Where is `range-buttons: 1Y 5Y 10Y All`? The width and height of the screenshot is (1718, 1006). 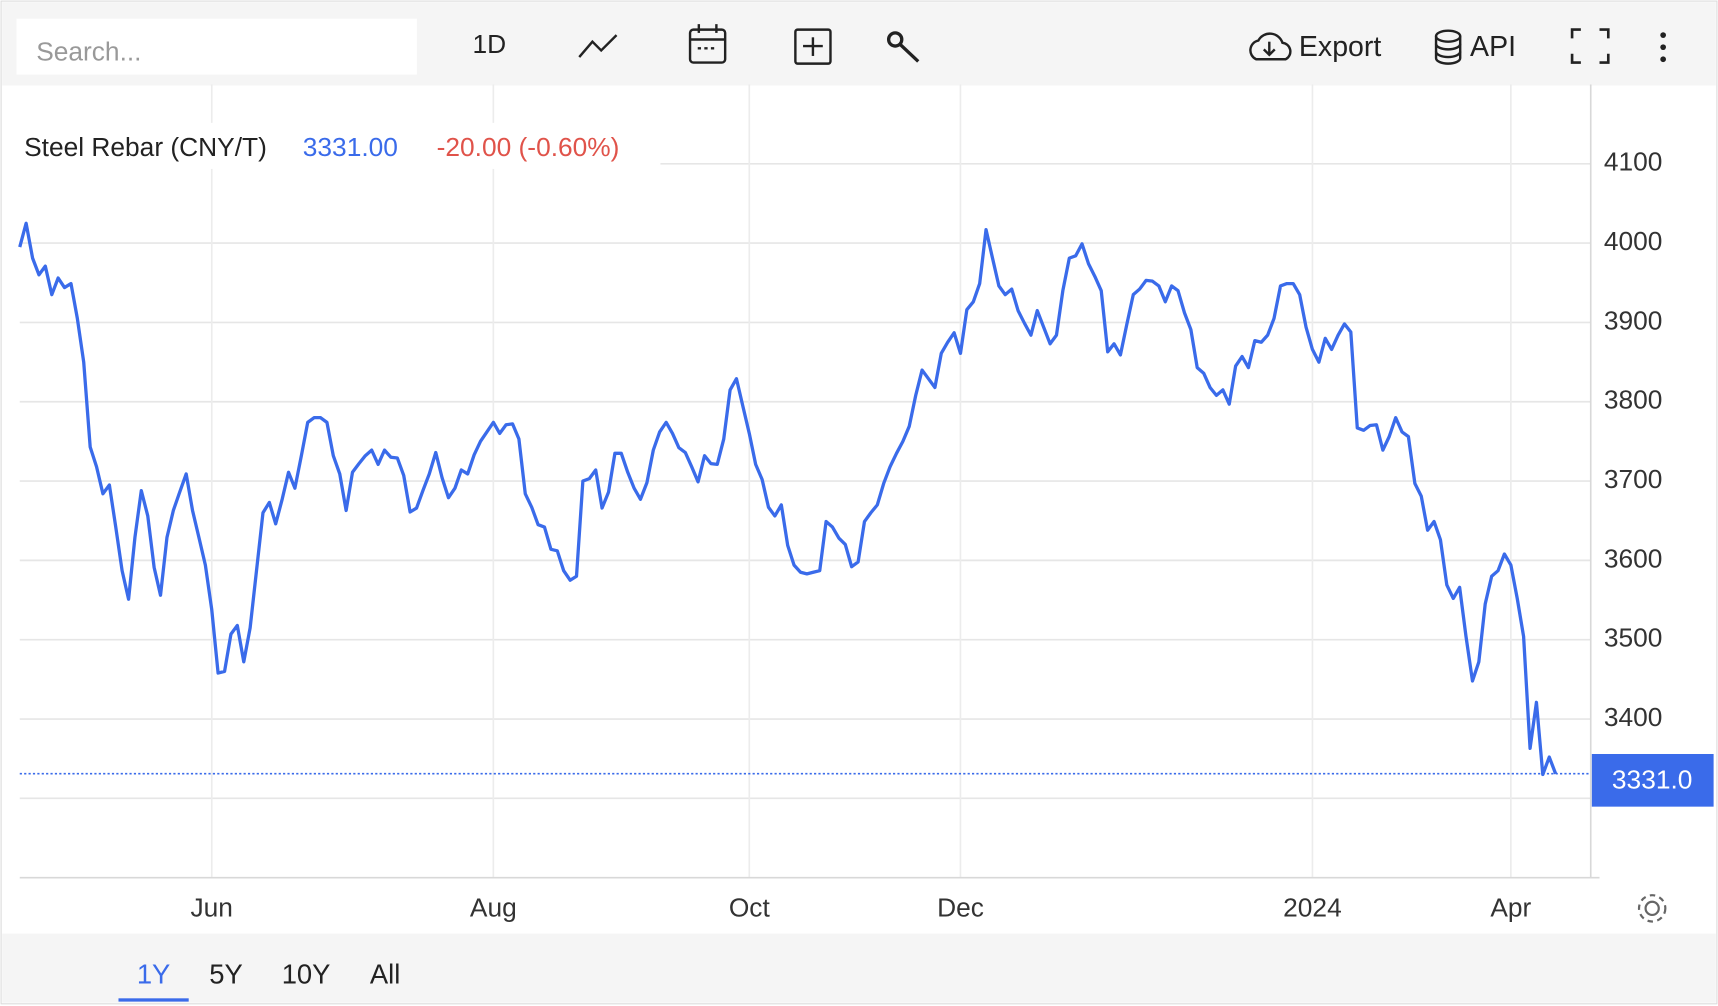
range-buttons: 1Y 5Y 10Y All is located at coordinates (259, 980).